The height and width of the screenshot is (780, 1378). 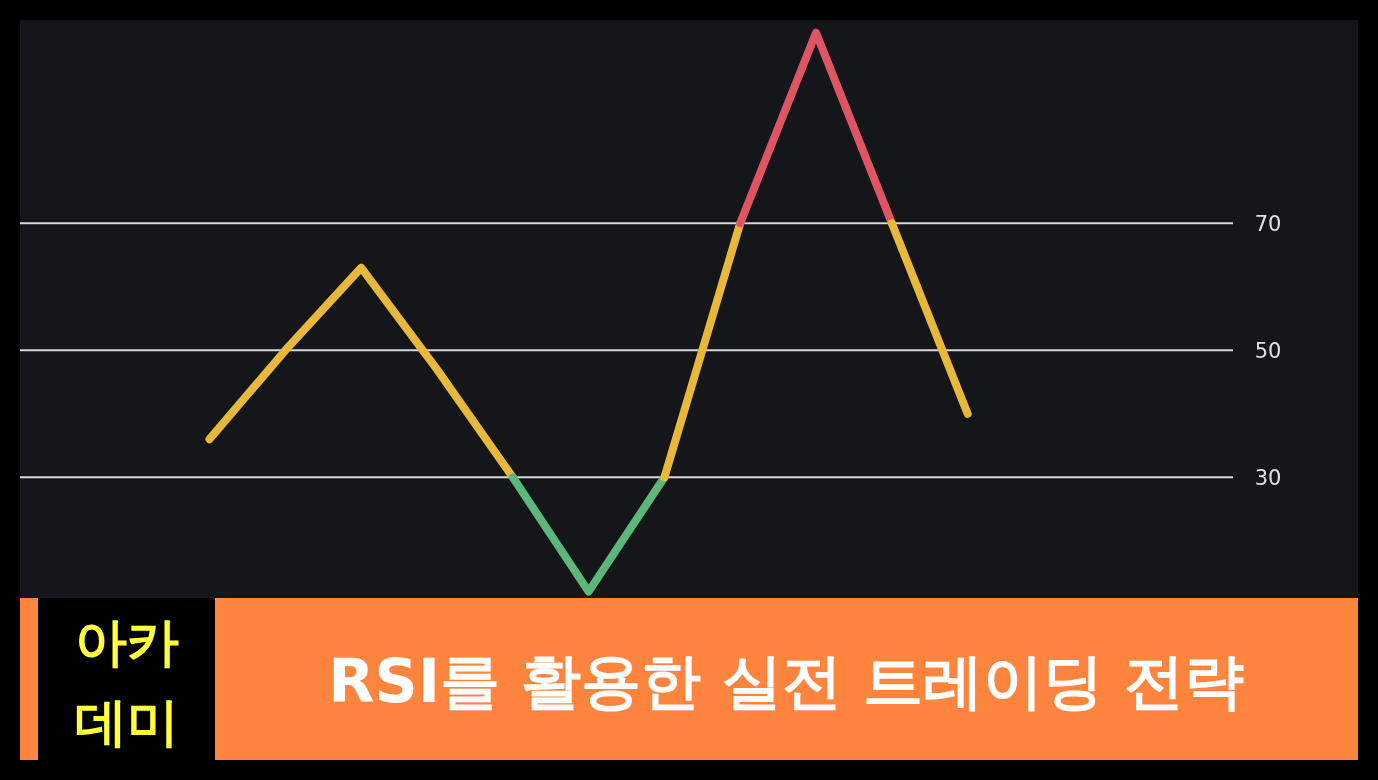 I want to click on y-tick-label: 70, so click(x=1268, y=224).